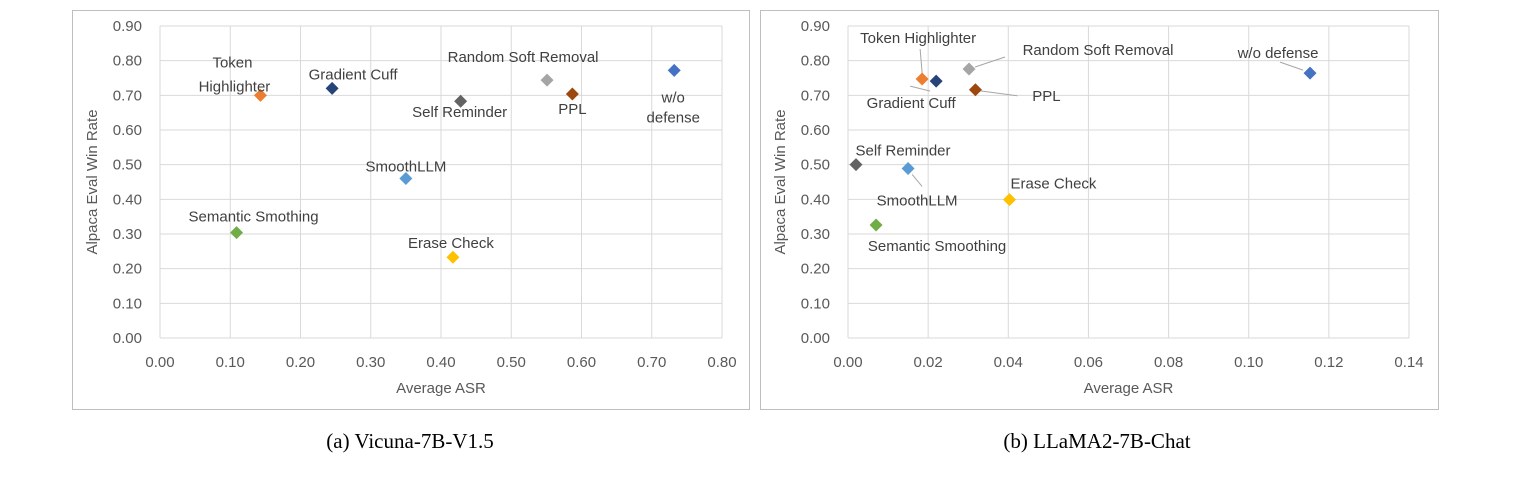 The height and width of the screenshot is (485, 1515). Describe the element at coordinates (300, 362) in the screenshot. I see `x-tick-label: 0.20` at that location.